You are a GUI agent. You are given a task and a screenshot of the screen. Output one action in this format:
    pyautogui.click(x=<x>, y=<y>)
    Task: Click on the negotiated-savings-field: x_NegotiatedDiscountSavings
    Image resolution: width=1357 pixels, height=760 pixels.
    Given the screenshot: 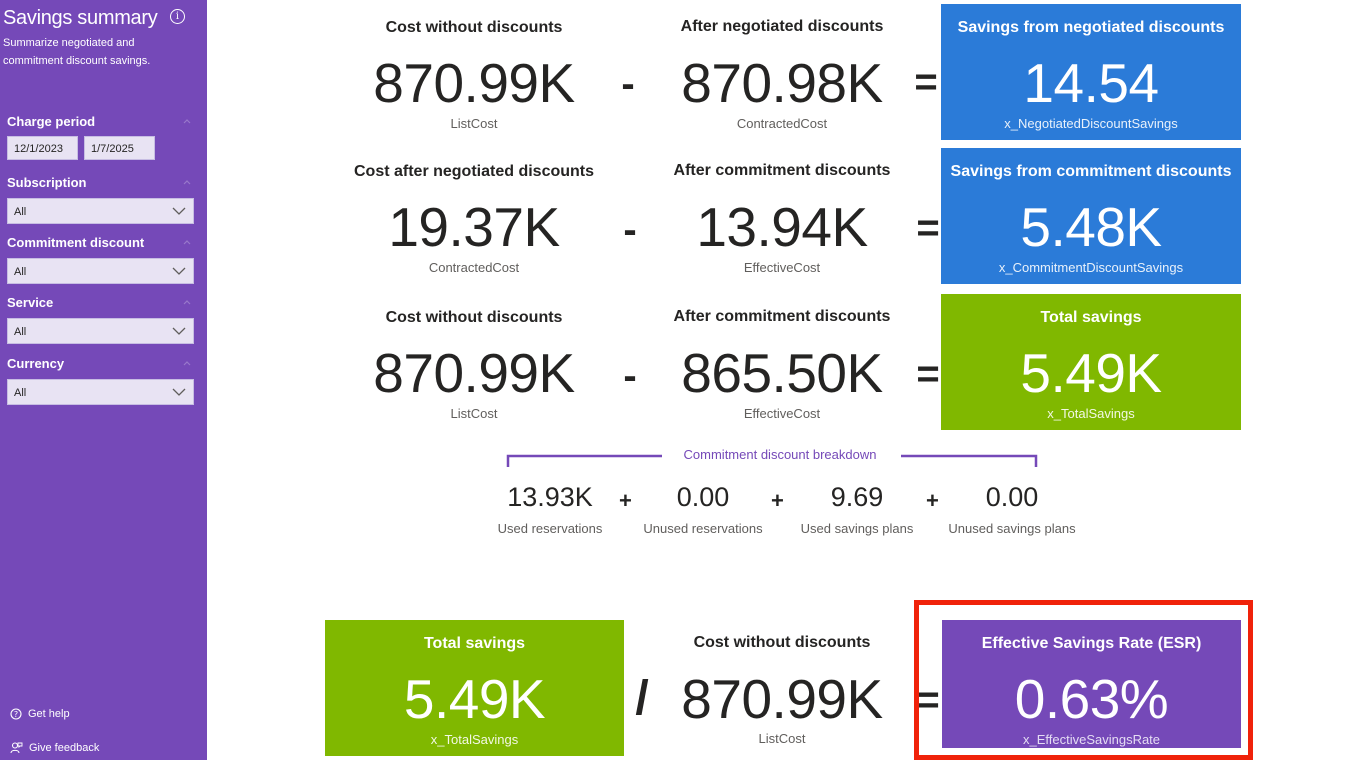 What is the action you would take?
    pyautogui.click(x=1091, y=123)
    